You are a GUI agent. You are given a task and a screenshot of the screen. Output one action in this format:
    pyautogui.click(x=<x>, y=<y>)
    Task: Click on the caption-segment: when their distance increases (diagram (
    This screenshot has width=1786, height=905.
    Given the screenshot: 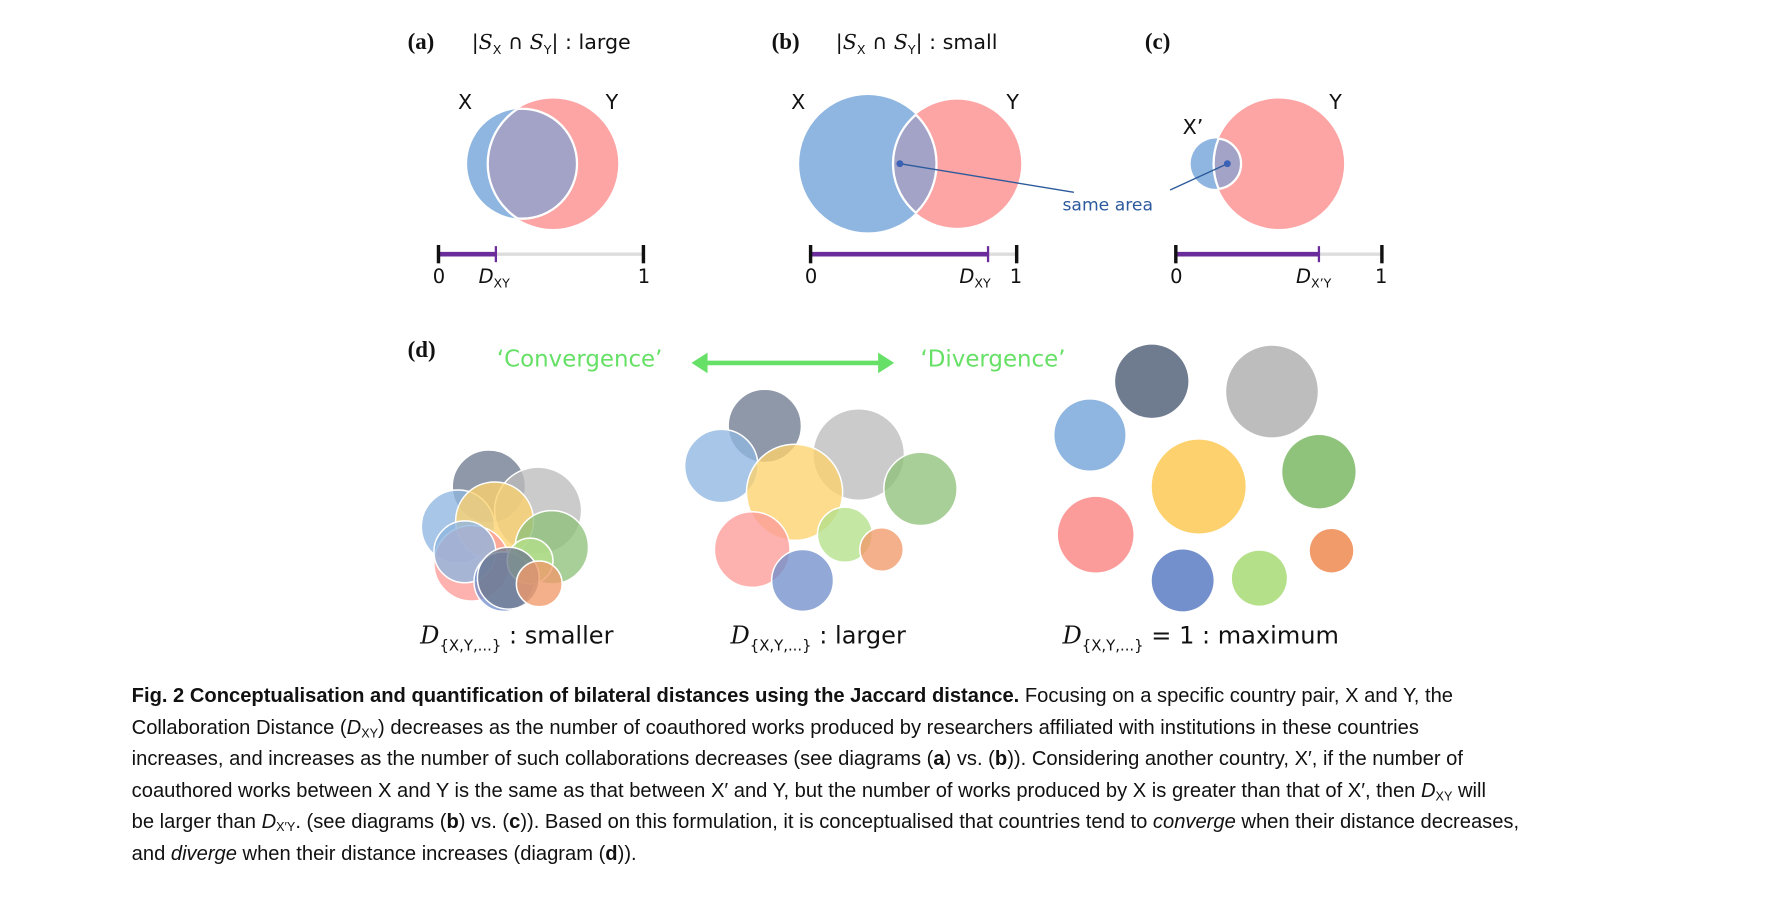 What is the action you would take?
    pyautogui.click(x=421, y=853)
    